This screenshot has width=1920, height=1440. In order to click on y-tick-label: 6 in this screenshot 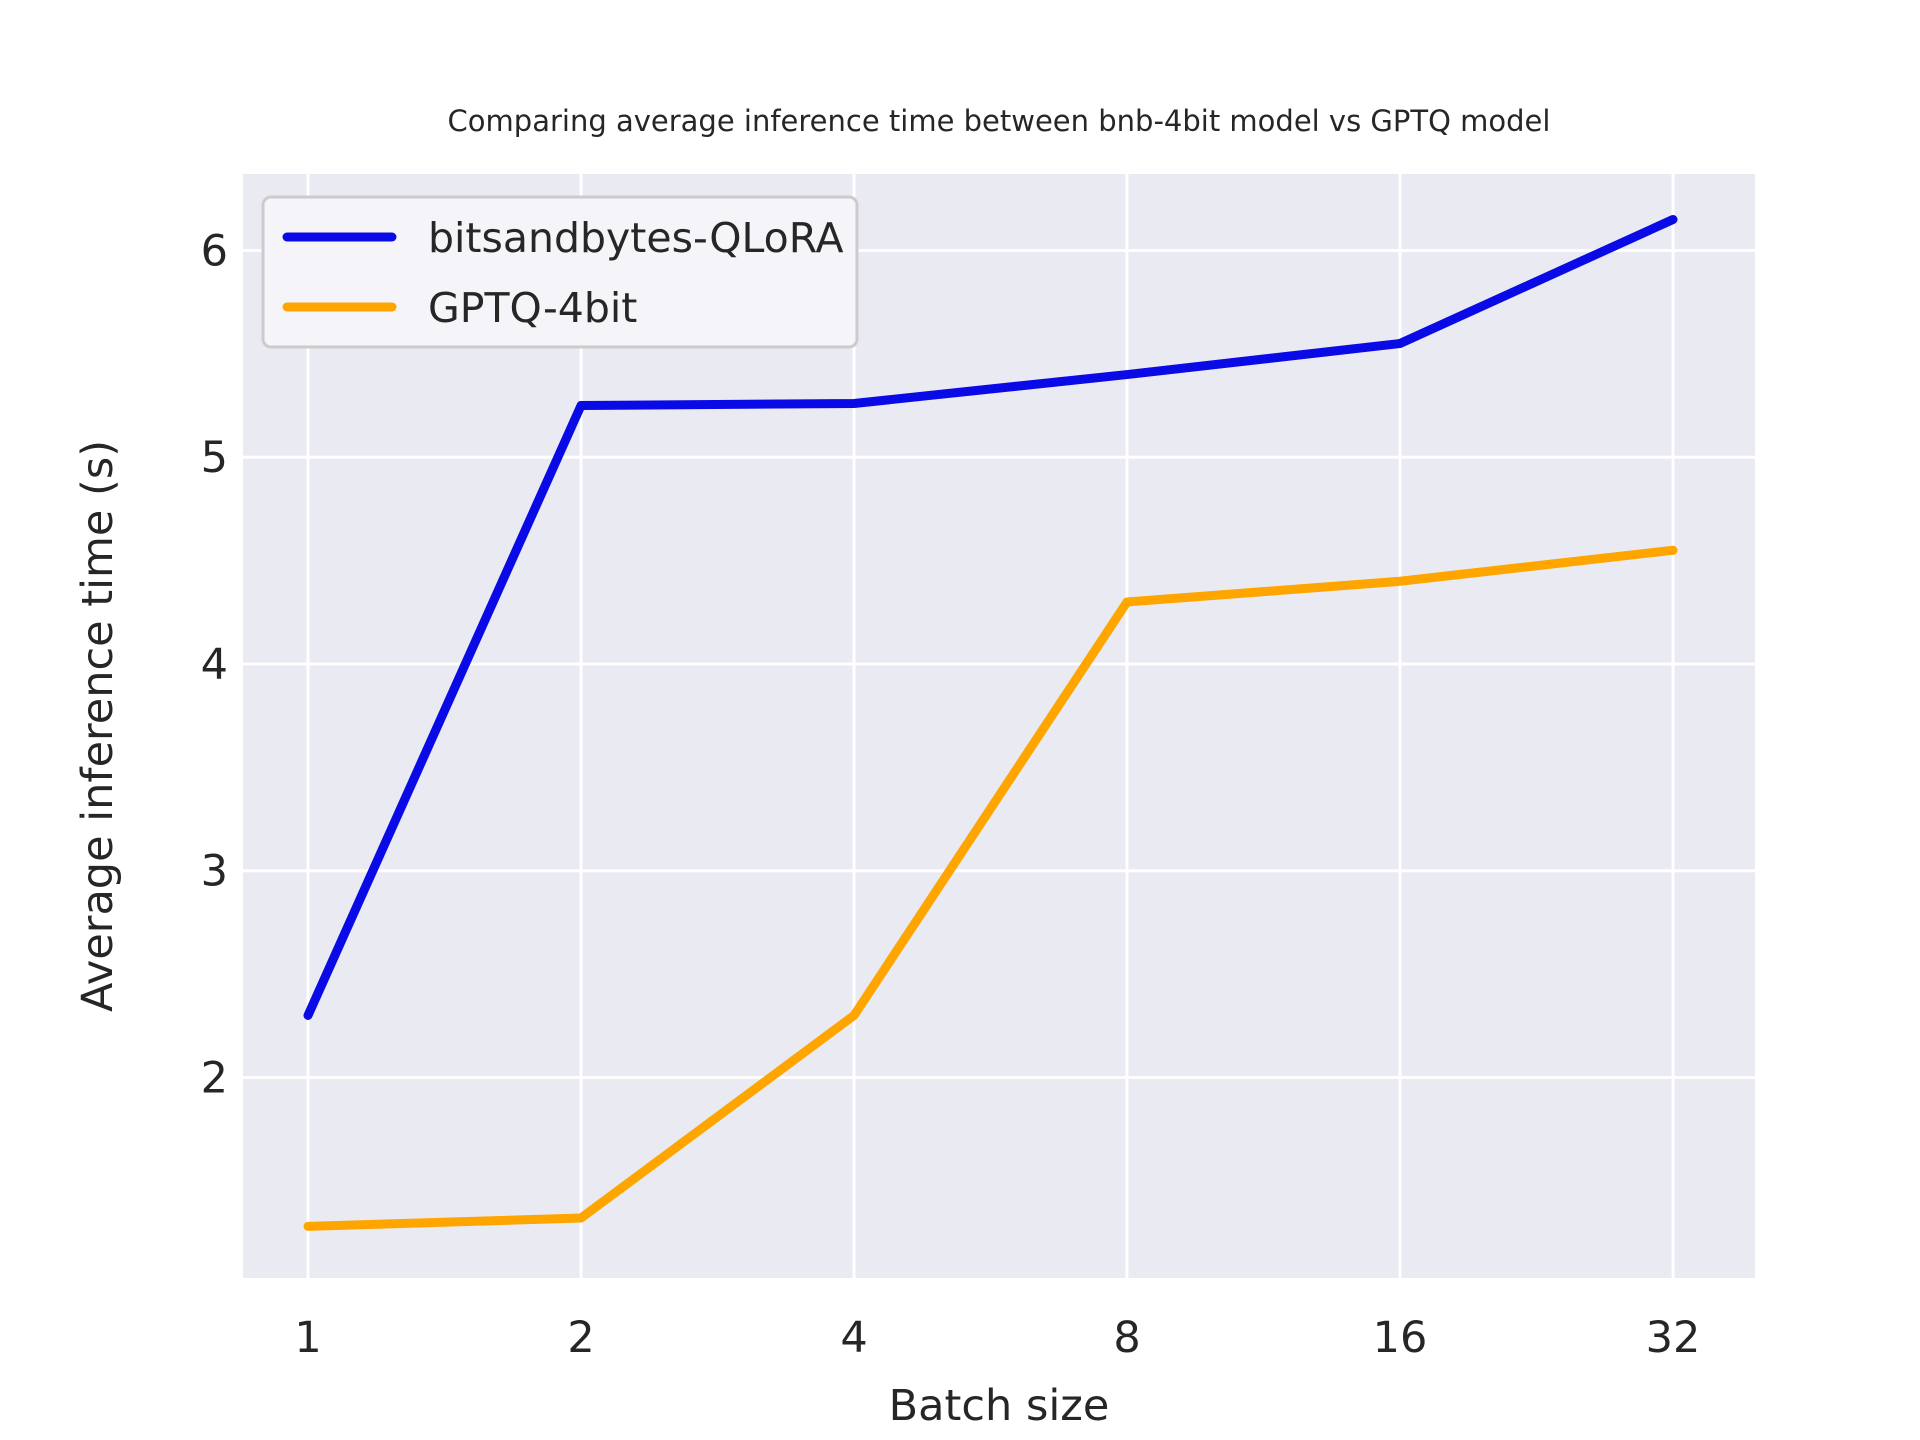, I will do `click(214, 251)`.